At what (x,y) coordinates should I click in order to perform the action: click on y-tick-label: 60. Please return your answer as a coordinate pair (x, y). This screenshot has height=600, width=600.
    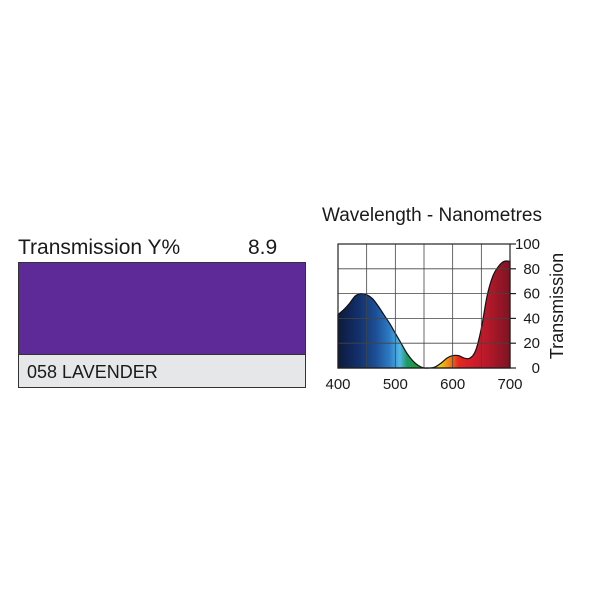
    Looking at the image, I should click on (531, 294).